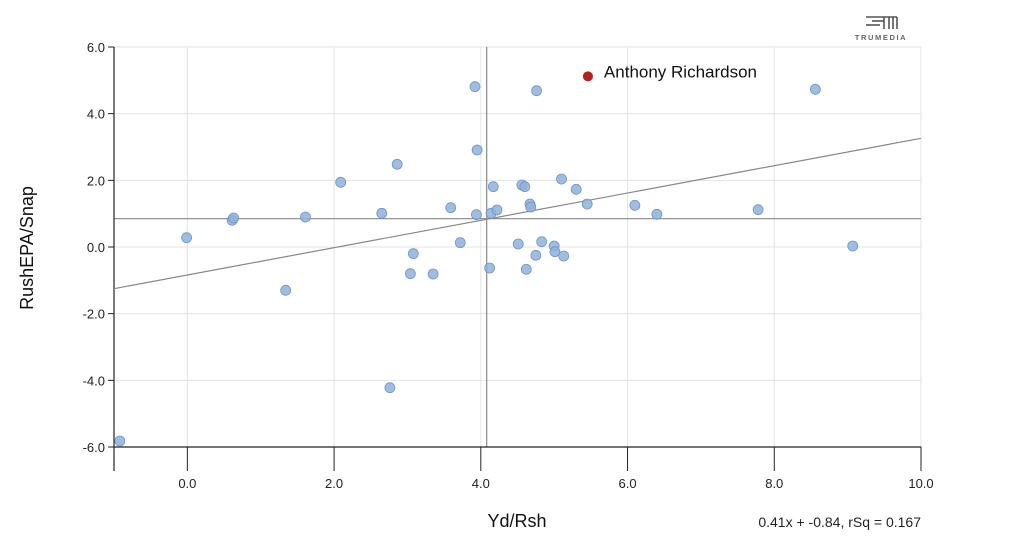 The height and width of the screenshot is (546, 1024). Describe the element at coordinates (587, 76) in the screenshot. I see `highlight-point` at that location.